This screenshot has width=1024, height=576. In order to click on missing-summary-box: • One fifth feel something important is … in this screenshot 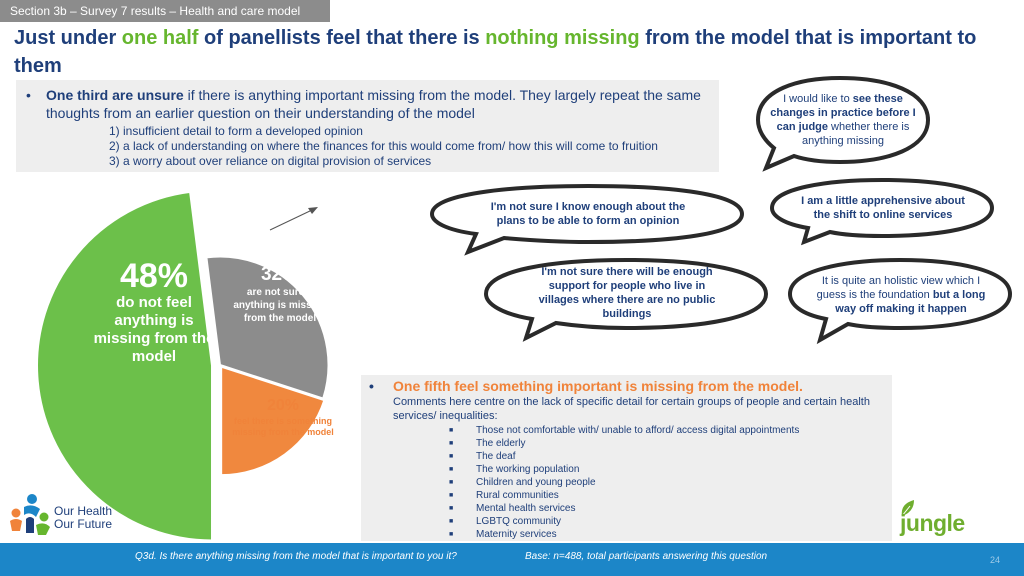, I will do `click(626, 458)`.